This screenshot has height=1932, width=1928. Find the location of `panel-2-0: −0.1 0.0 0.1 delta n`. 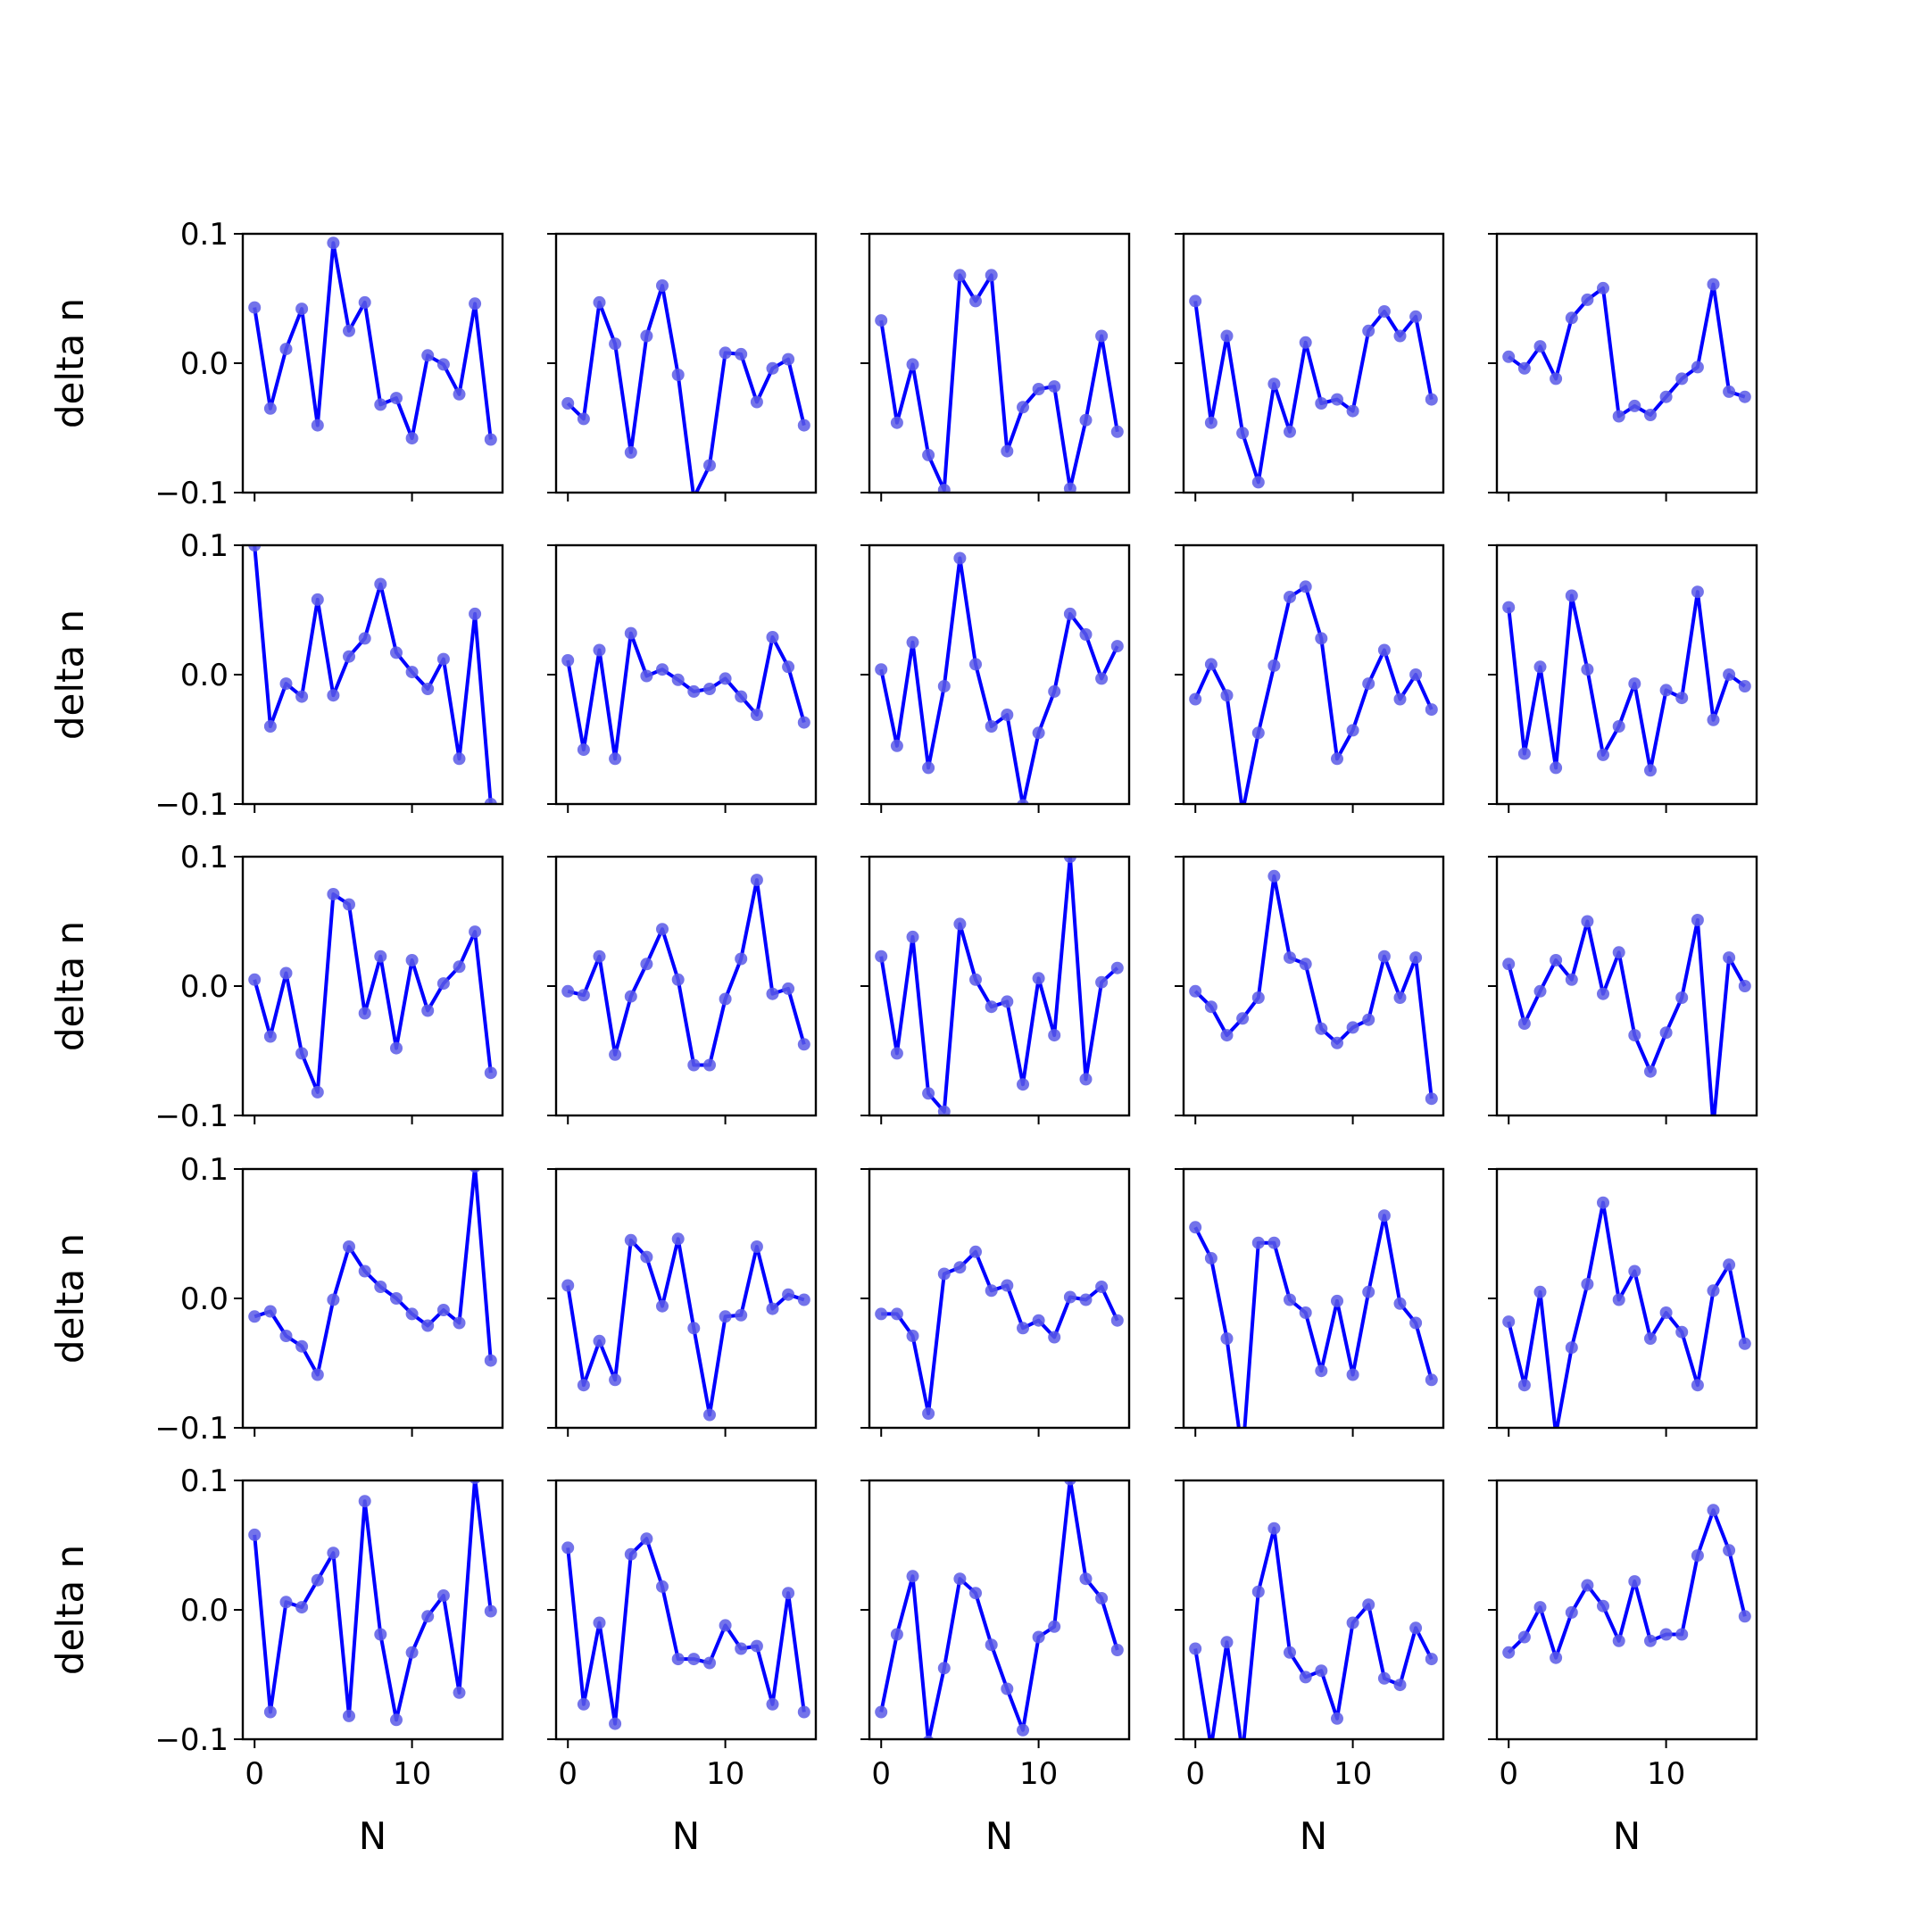

panel-2-0: −0.1 0.0 0.1 delta n is located at coordinates (276, 987).